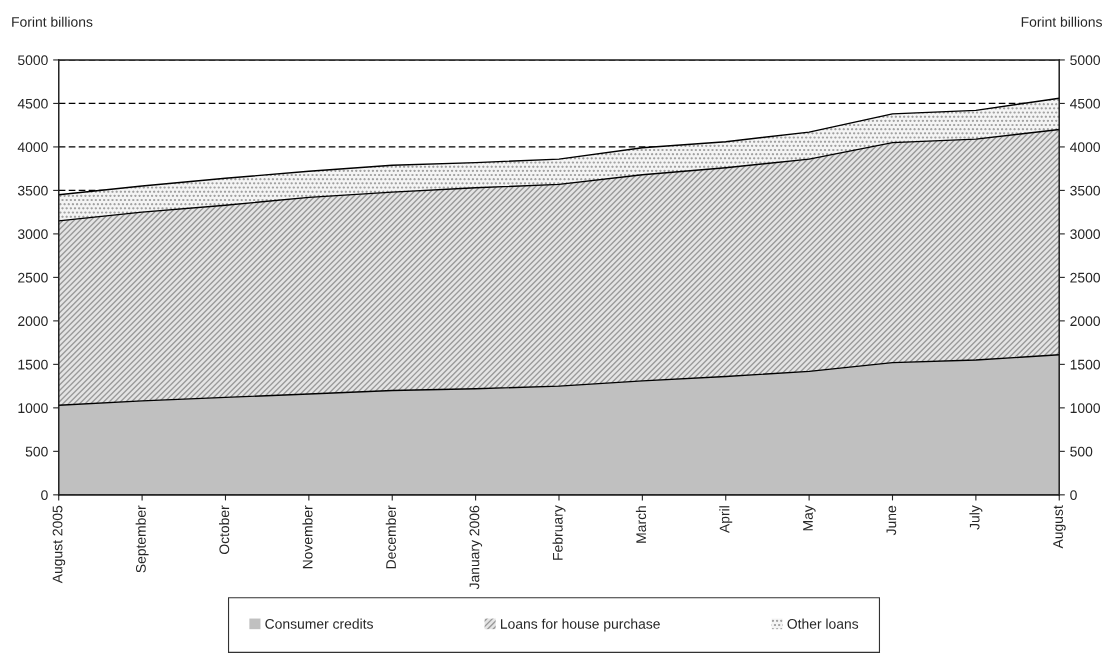 This screenshot has height=666, width=1108. I want to click on y-tick-label: 500, so click(36, 451).